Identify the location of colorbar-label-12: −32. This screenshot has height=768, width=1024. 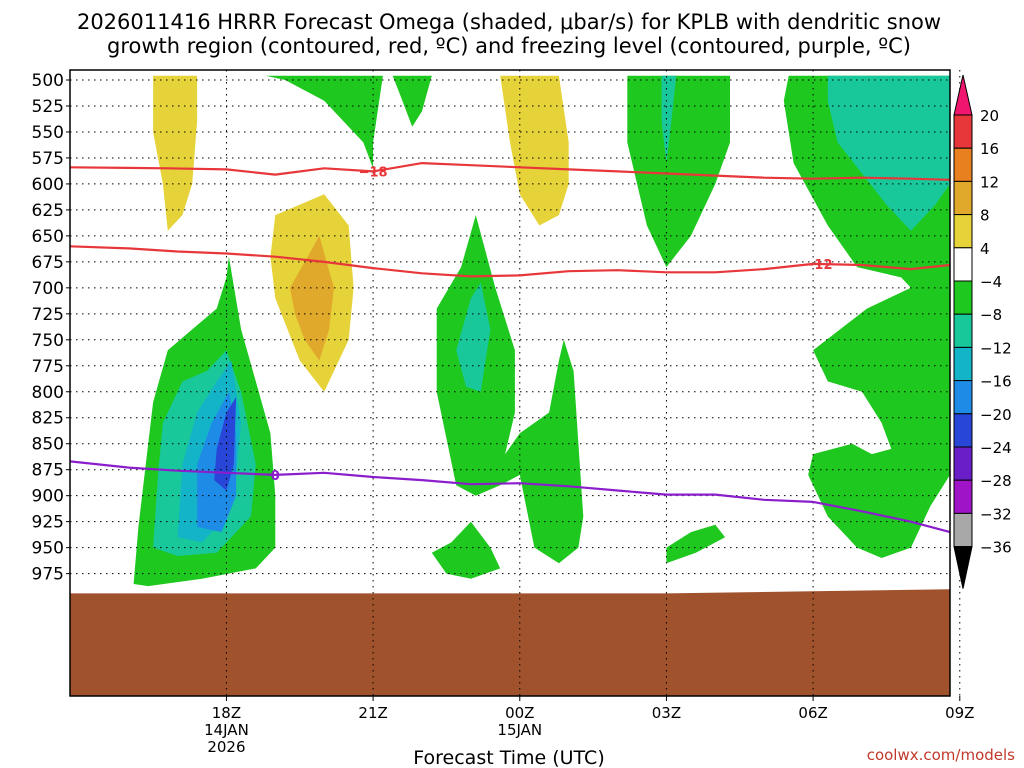
(996, 514).